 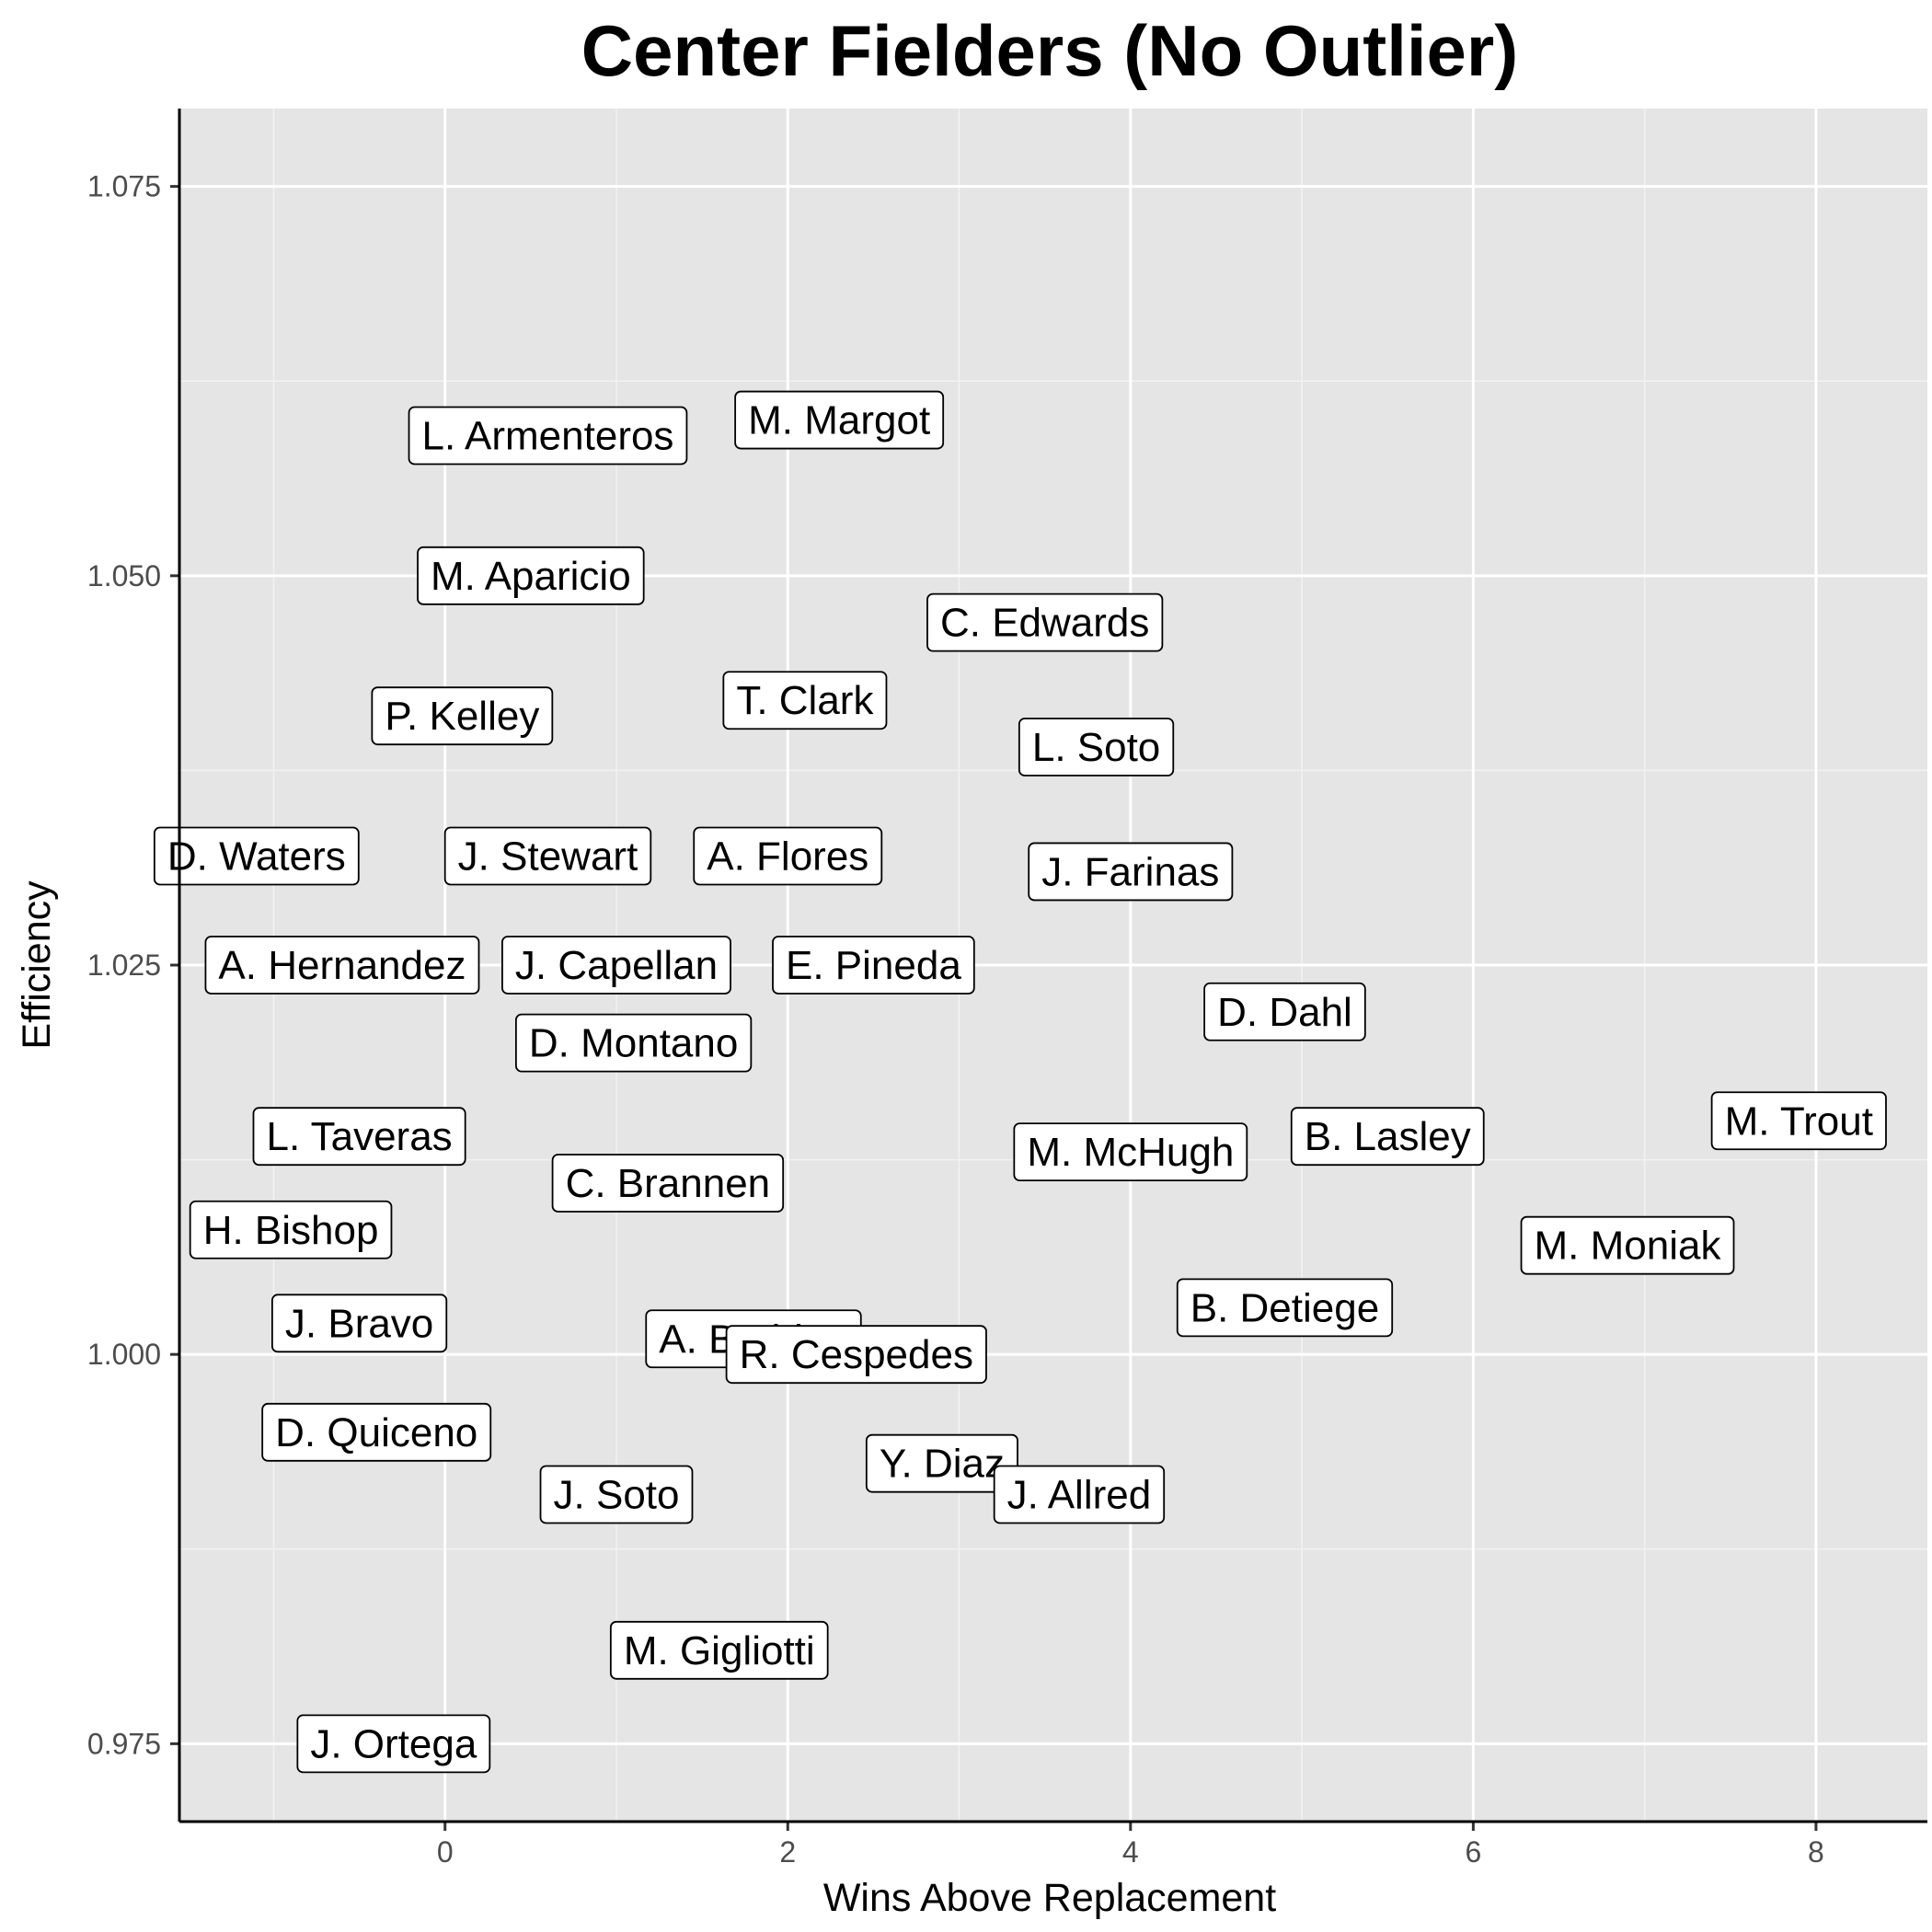 I want to click on point-label-text: B. Lasley, so click(x=1388, y=1136).